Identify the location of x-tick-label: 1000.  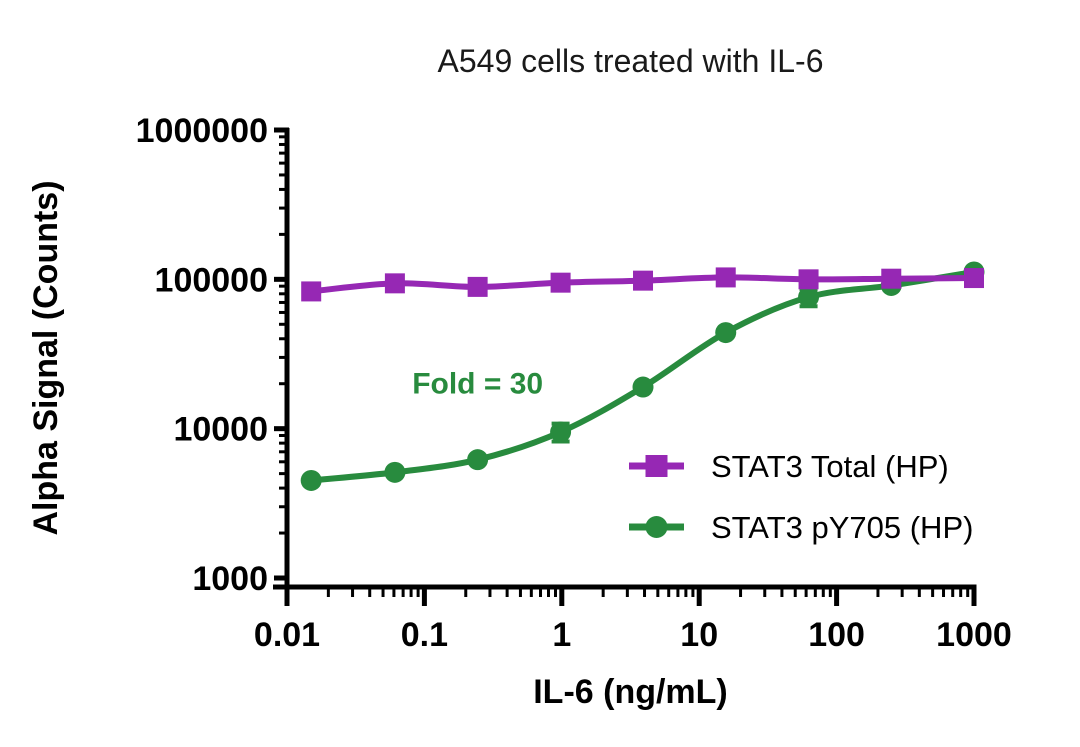
(974, 635).